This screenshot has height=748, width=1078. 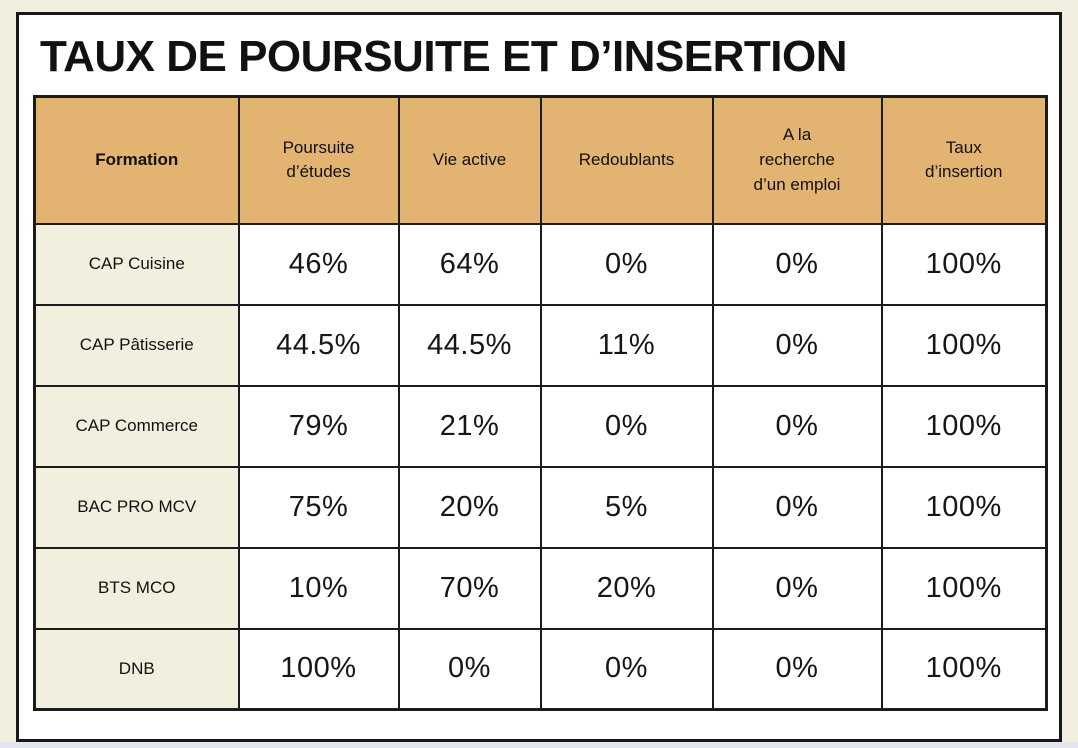 What do you see at coordinates (626, 345) in the screenshot?
I see `cell-value: 11%` at bounding box center [626, 345].